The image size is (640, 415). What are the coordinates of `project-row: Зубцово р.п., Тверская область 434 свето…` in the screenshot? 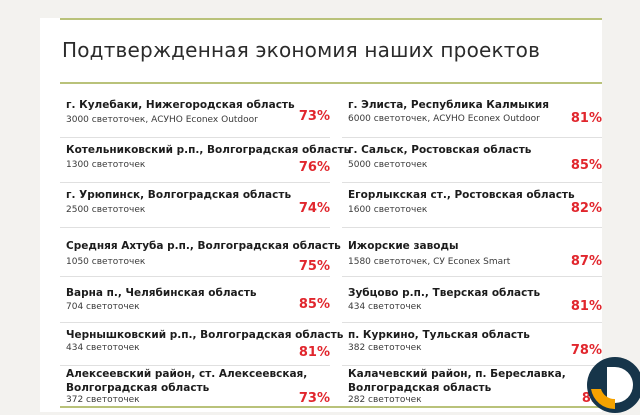 It's located at (472, 300).